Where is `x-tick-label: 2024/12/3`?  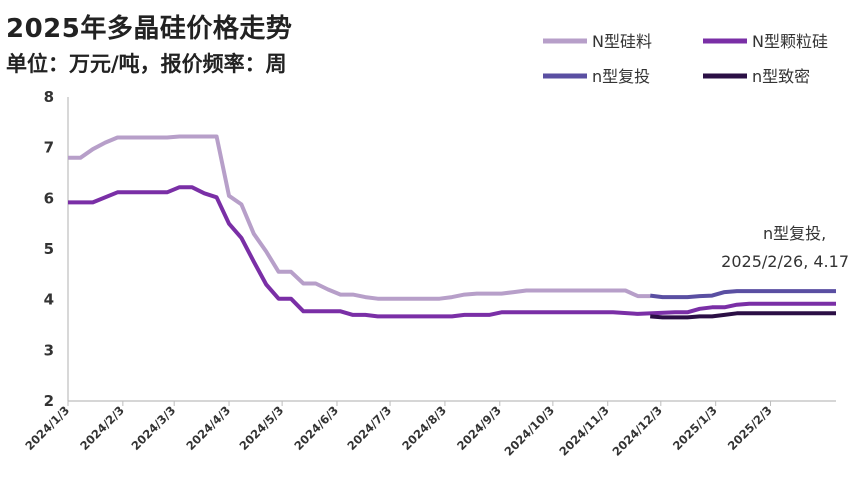 x-tick-label: 2024/12/3 is located at coordinates (636, 430).